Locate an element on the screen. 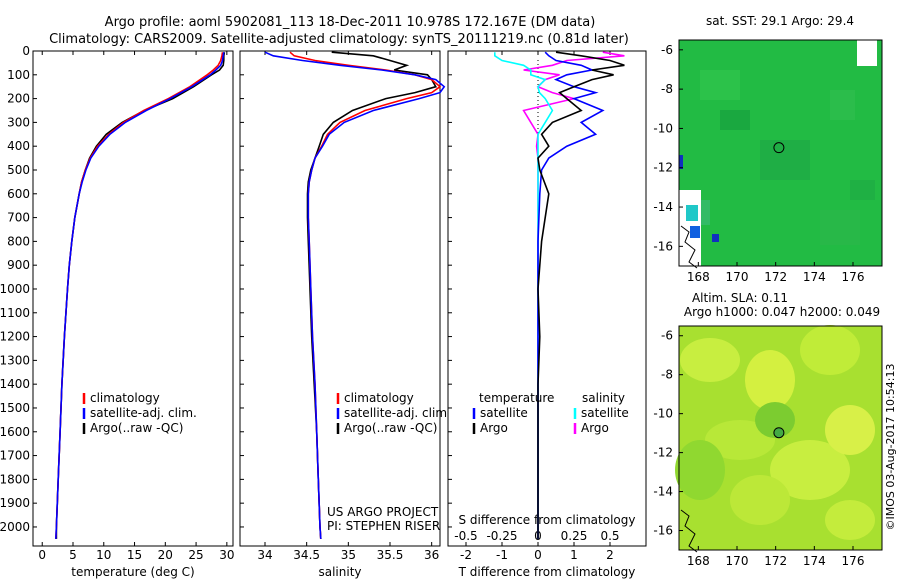 Image resolution: width=900 pixels, height=580 pixels. temperature-x-label: temperature (deg C) is located at coordinates (132, 572).